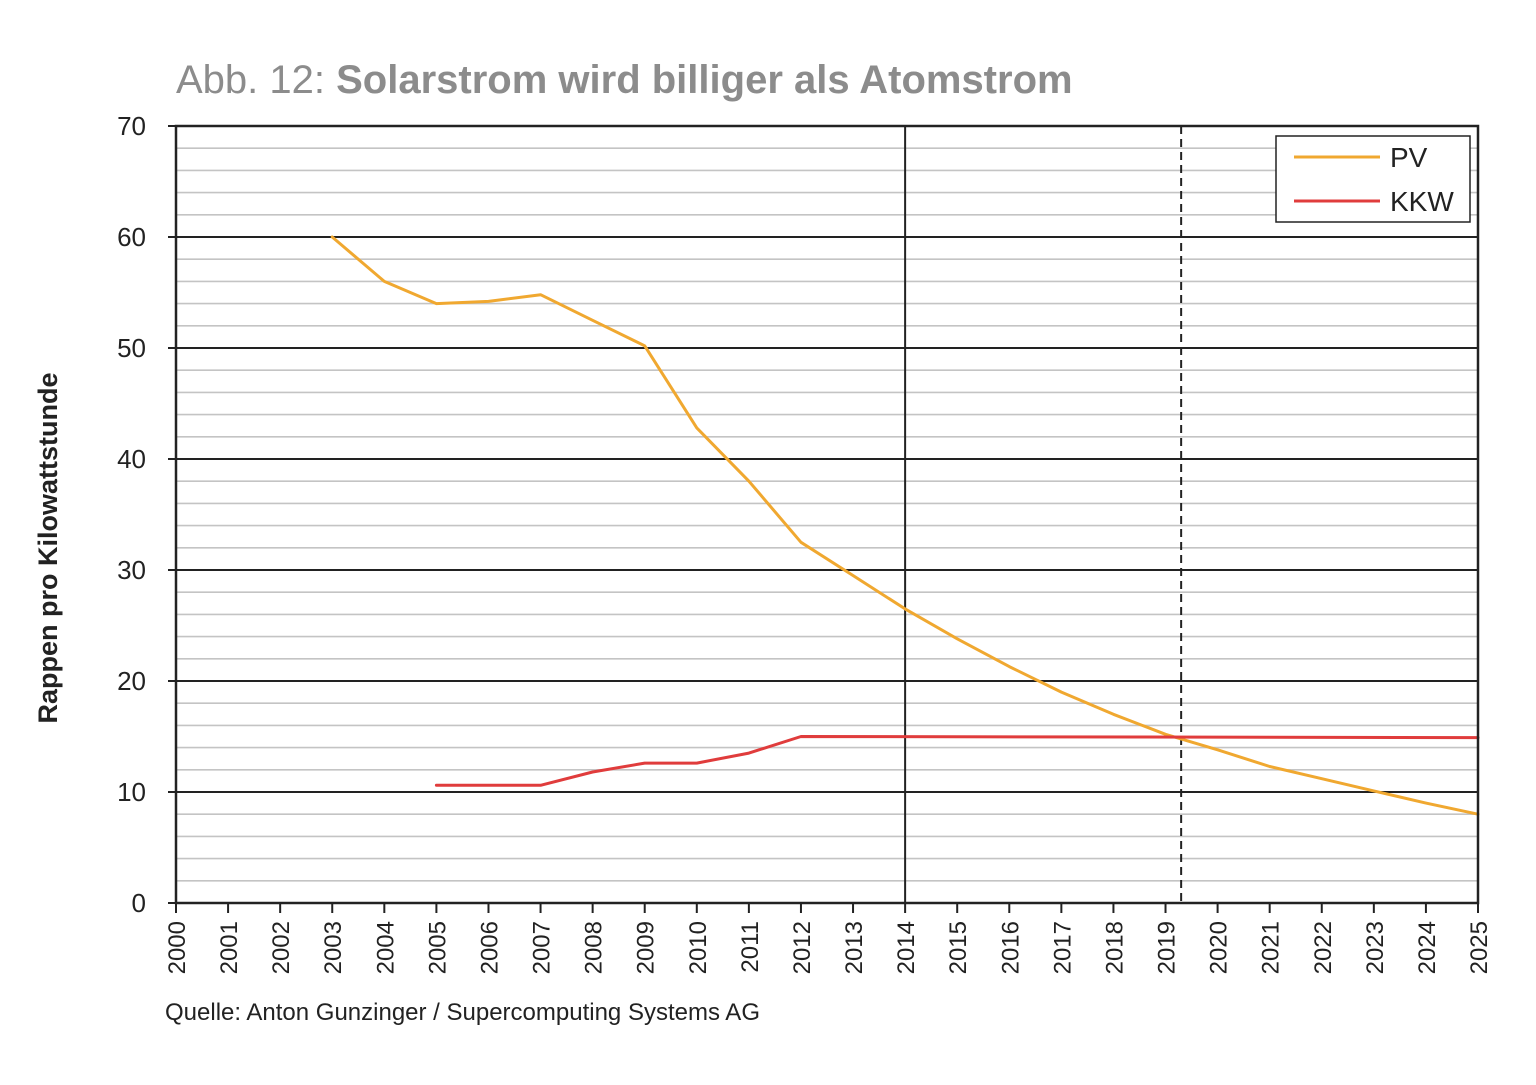  I want to click on y-tick-label: 20, so click(131, 681).